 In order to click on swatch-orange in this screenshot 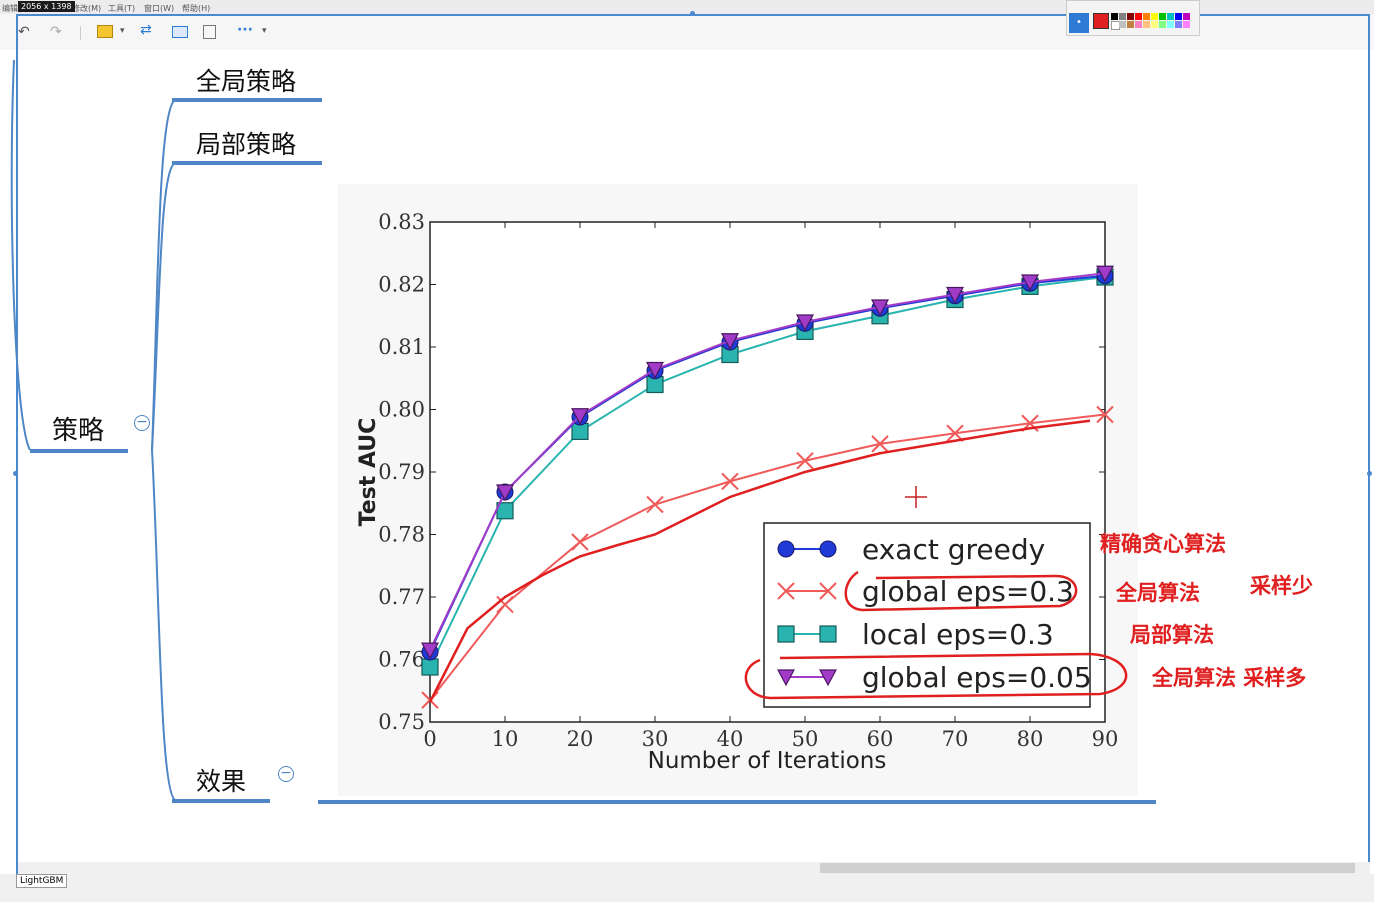, I will do `click(1146, 16)`.